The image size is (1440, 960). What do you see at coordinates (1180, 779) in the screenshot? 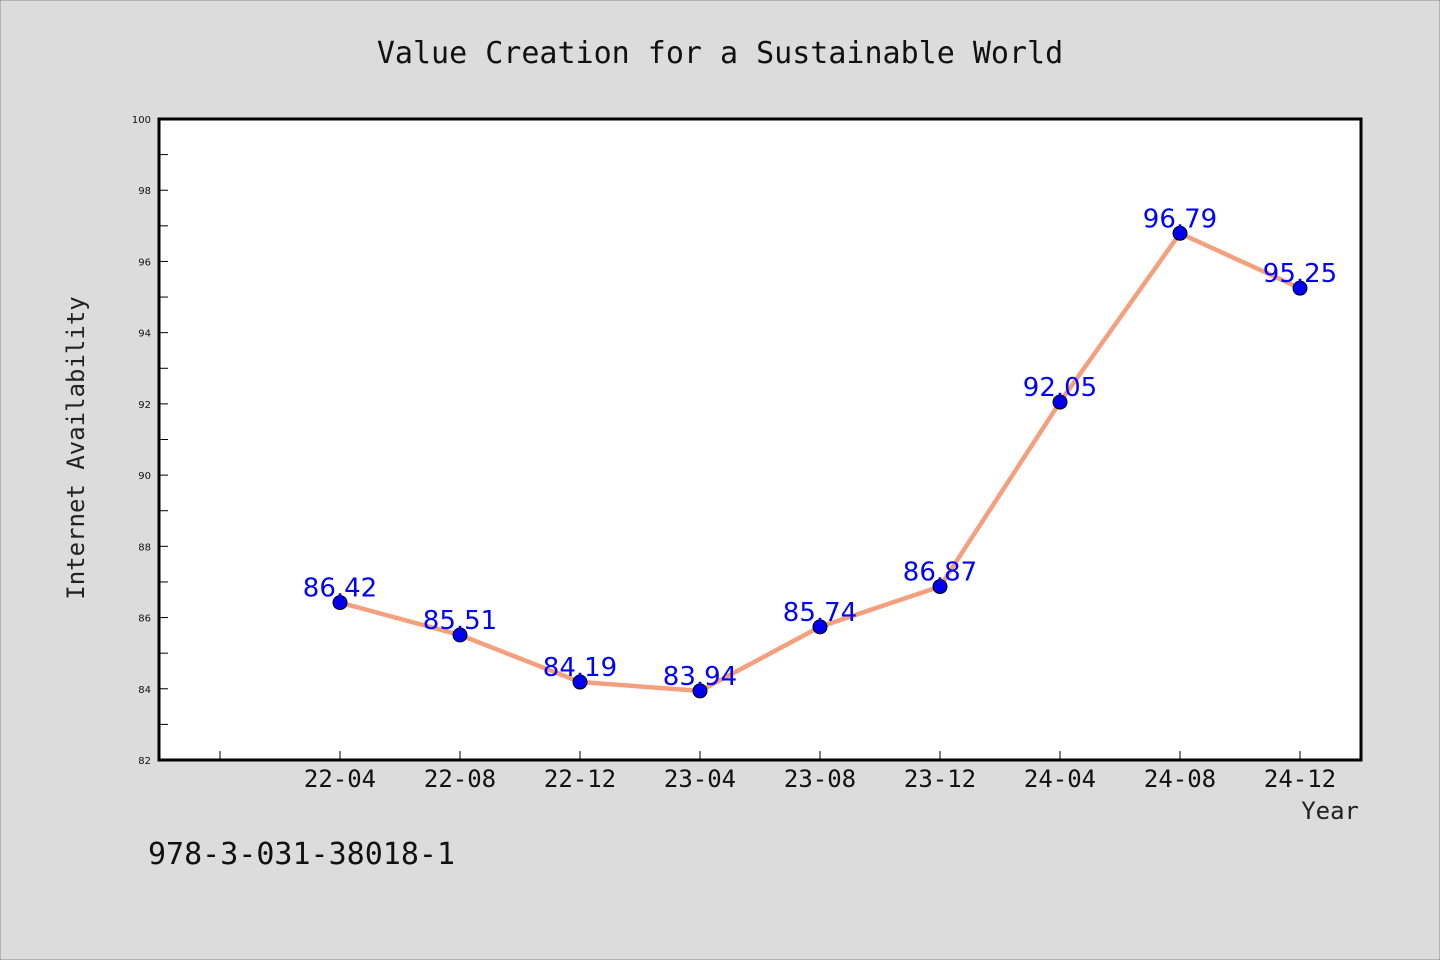
I see `x-tick-label: 24-08` at bounding box center [1180, 779].